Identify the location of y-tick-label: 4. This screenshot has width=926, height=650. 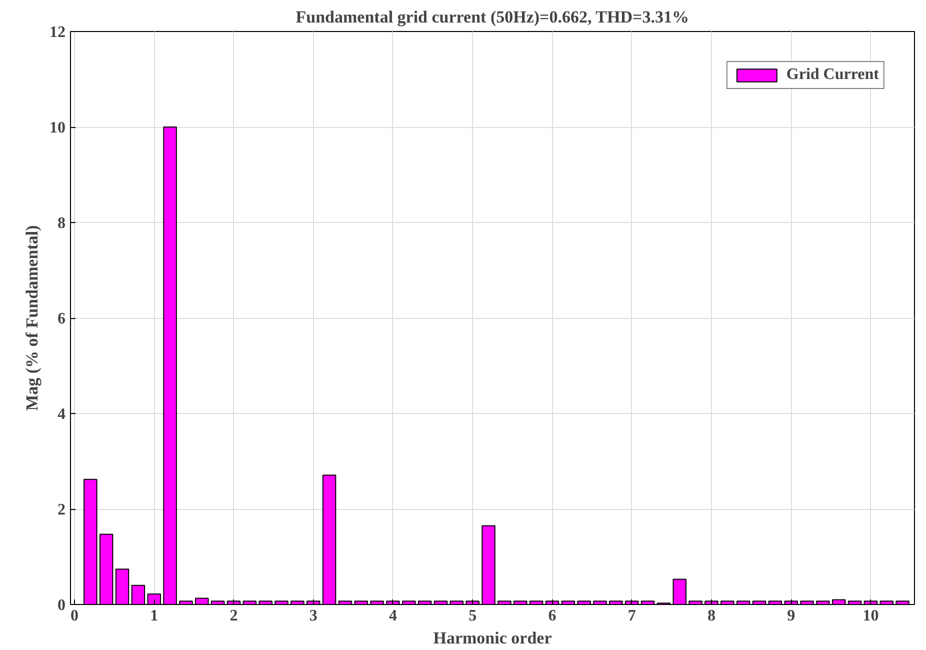
(62, 414).